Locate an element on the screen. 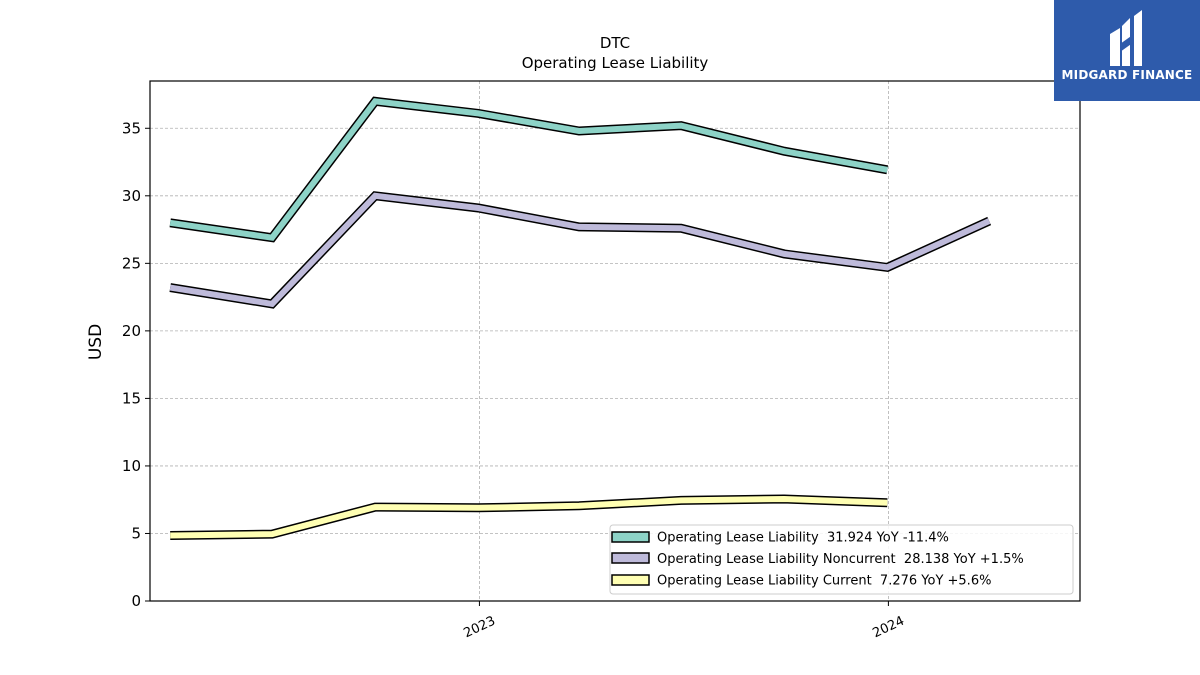 The width and height of the screenshot is (1200, 675). y-tick-label: 20 is located at coordinates (131, 331).